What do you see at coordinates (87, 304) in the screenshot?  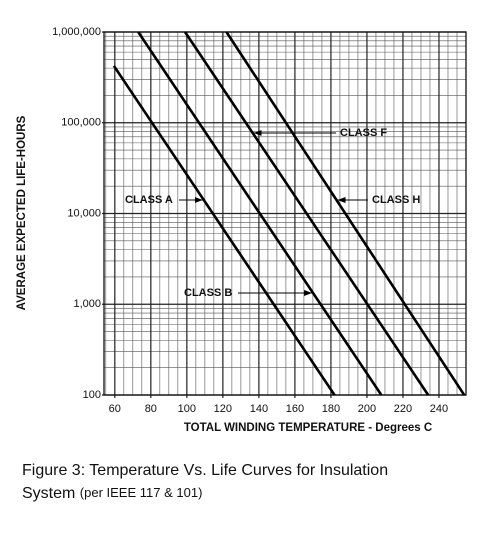 I see `y-tick-label: 1,000` at bounding box center [87, 304].